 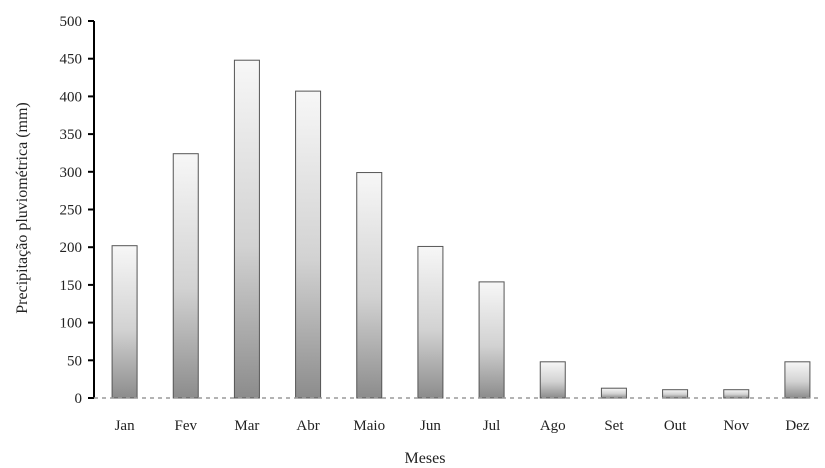 I want to click on bar-dez, so click(x=797, y=380).